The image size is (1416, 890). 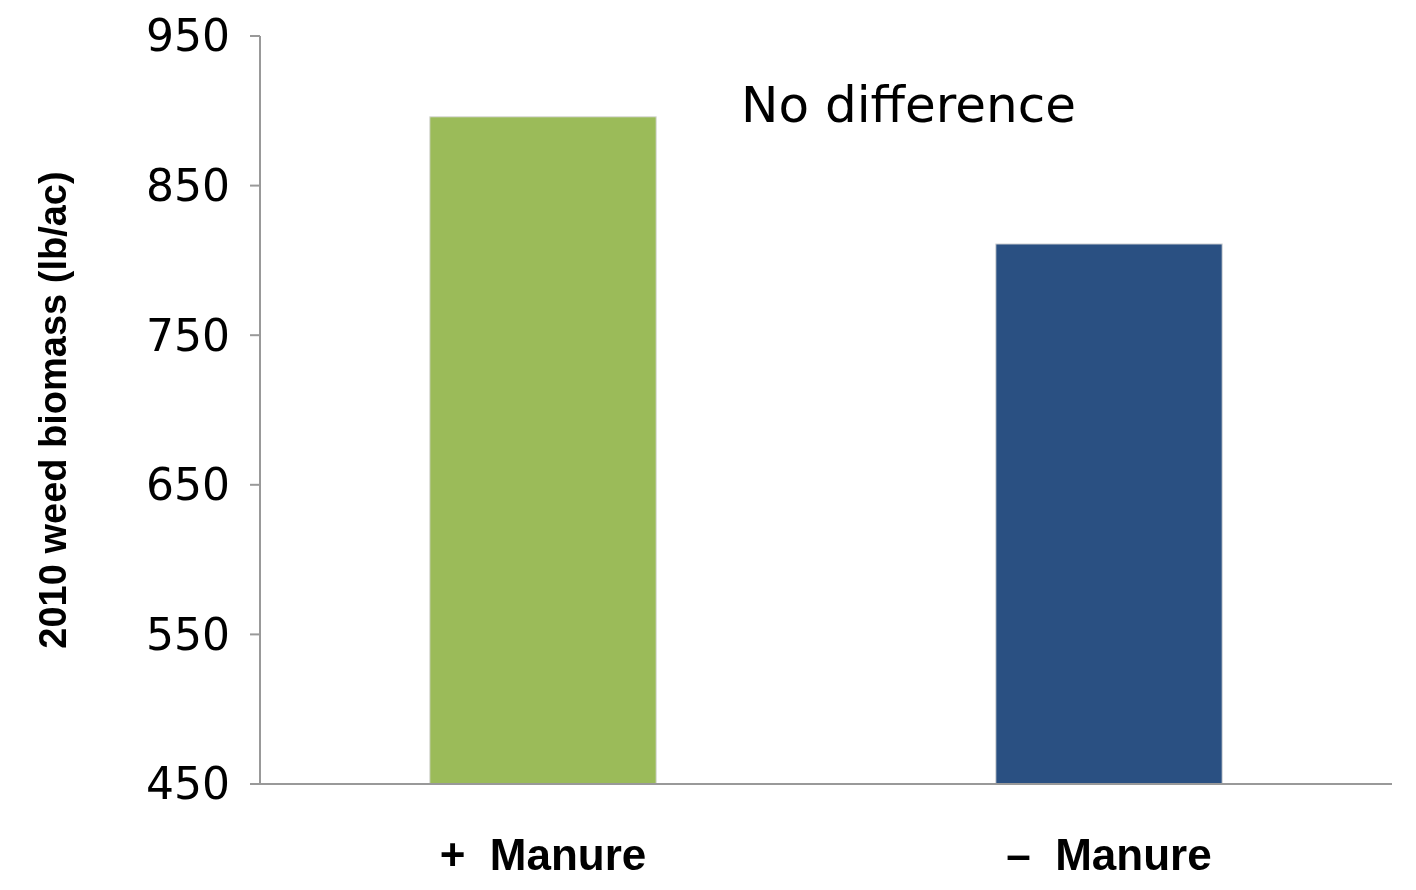 What do you see at coordinates (188, 185) in the screenshot?
I see `y-tick-label: 850` at bounding box center [188, 185].